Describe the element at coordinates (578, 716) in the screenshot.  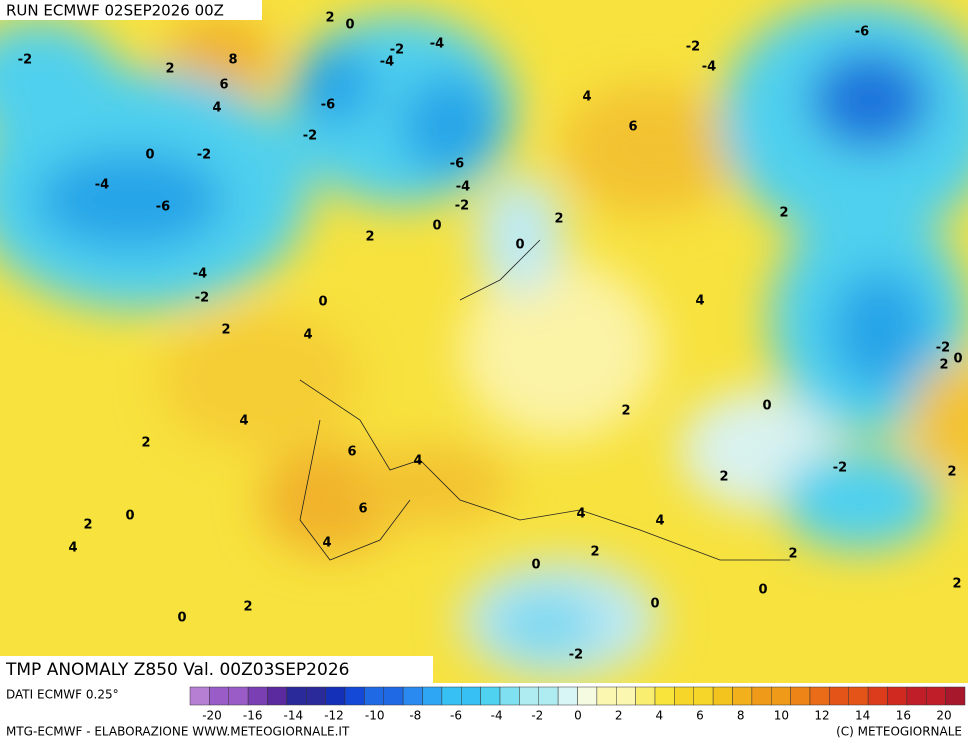
I see `scale-label: 0` at that location.